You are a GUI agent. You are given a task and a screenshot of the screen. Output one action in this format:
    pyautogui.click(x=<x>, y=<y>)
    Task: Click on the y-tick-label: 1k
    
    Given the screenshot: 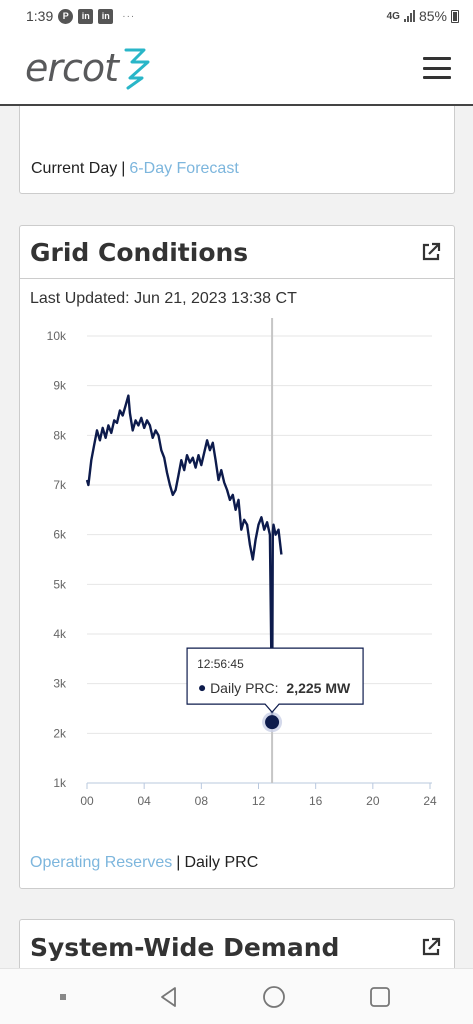 What is the action you would take?
    pyautogui.click(x=60, y=783)
    